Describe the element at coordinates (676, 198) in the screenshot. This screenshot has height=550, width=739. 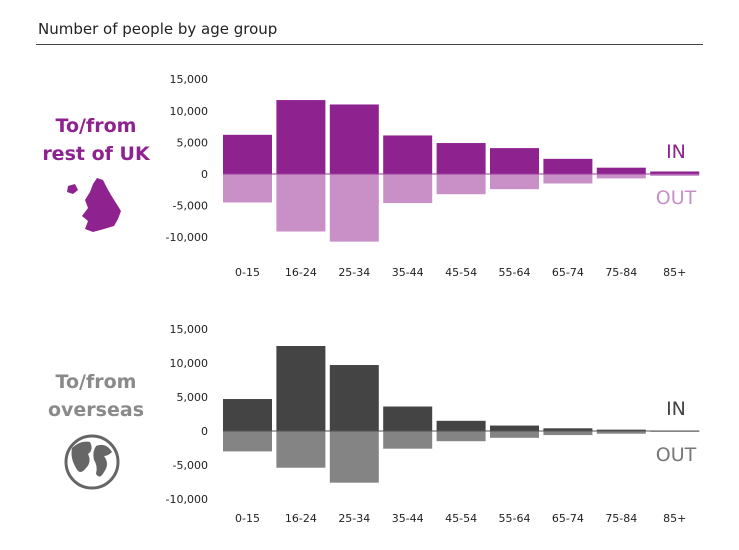
I see `uk-out-label: OUT` at that location.